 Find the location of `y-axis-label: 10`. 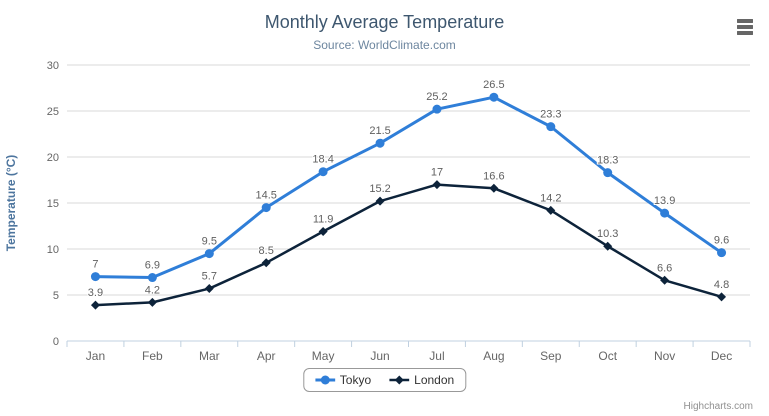

y-axis-label: 10 is located at coordinates (53, 250).